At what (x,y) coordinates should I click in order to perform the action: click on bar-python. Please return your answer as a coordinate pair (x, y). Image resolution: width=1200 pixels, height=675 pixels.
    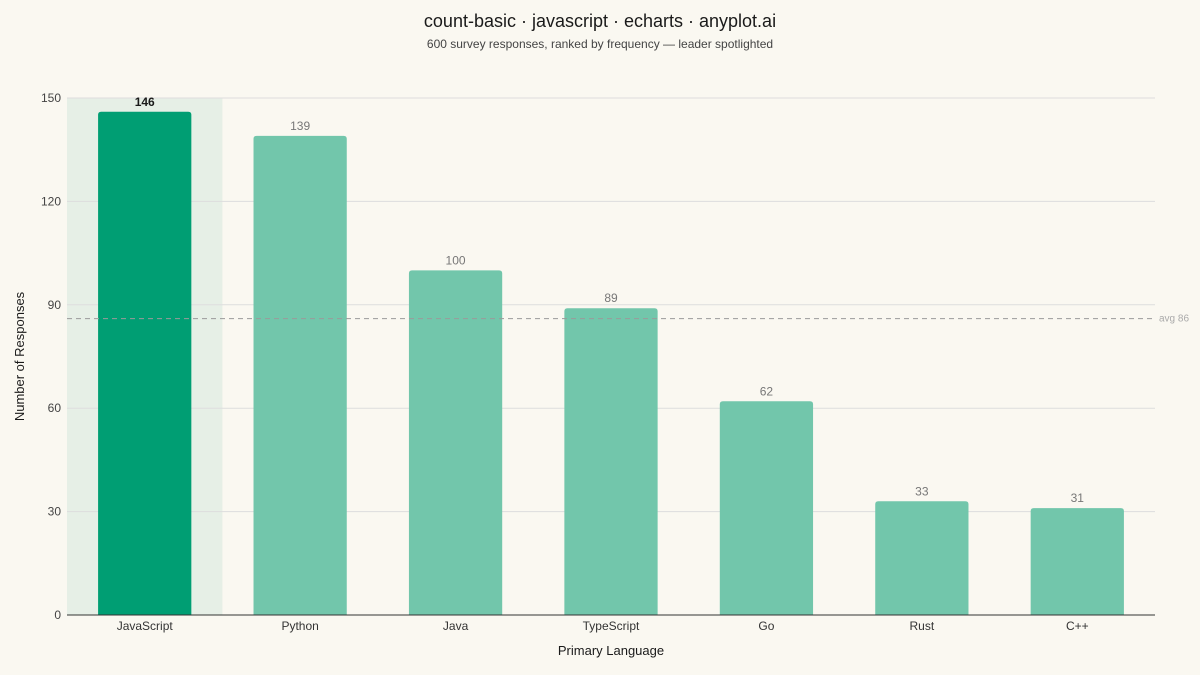
    Looking at the image, I should click on (300, 375).